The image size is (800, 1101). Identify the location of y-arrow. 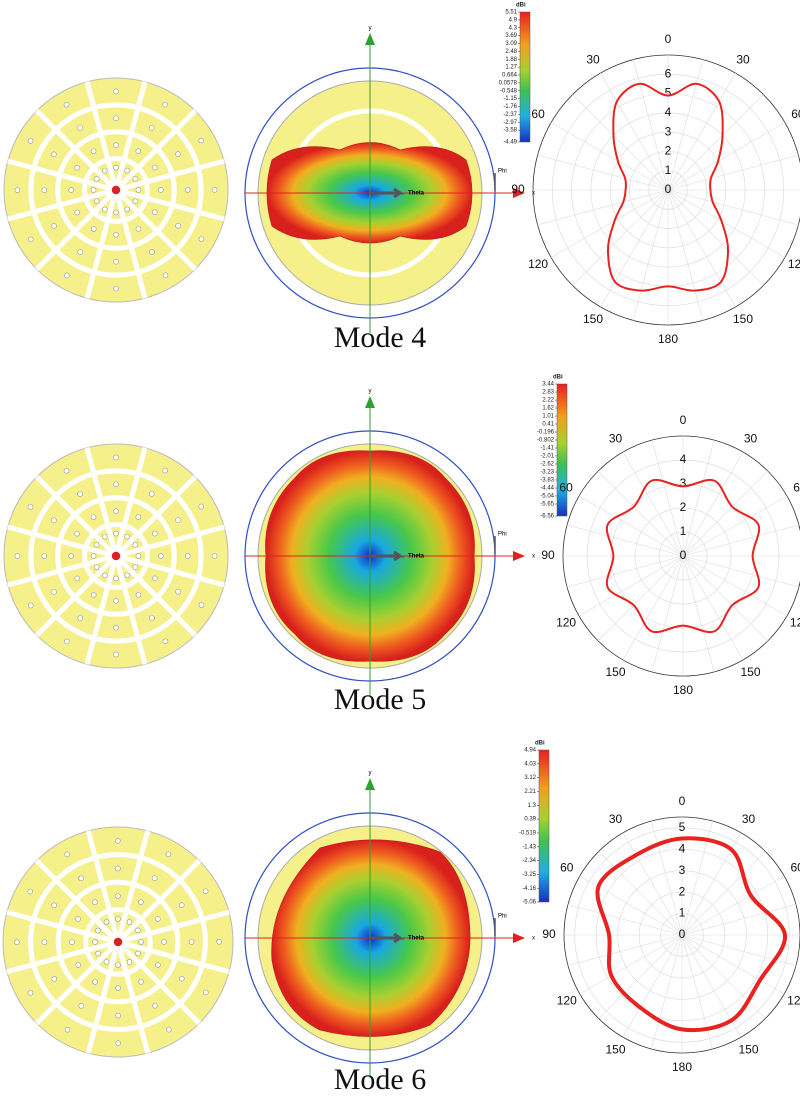
(370, 402).